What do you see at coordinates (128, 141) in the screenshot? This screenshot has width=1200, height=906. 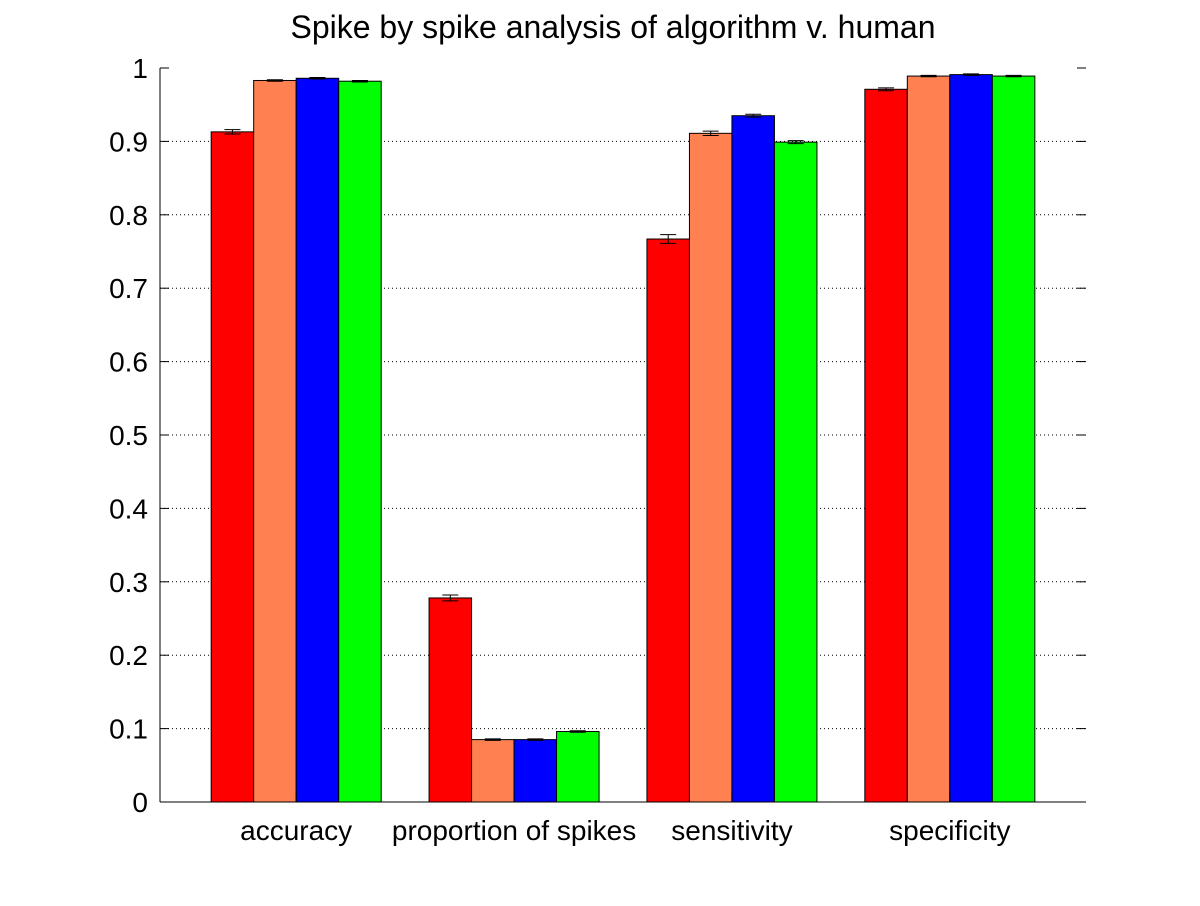 I see `y-tick-label: 0.9` at bounding box center [128, 141].